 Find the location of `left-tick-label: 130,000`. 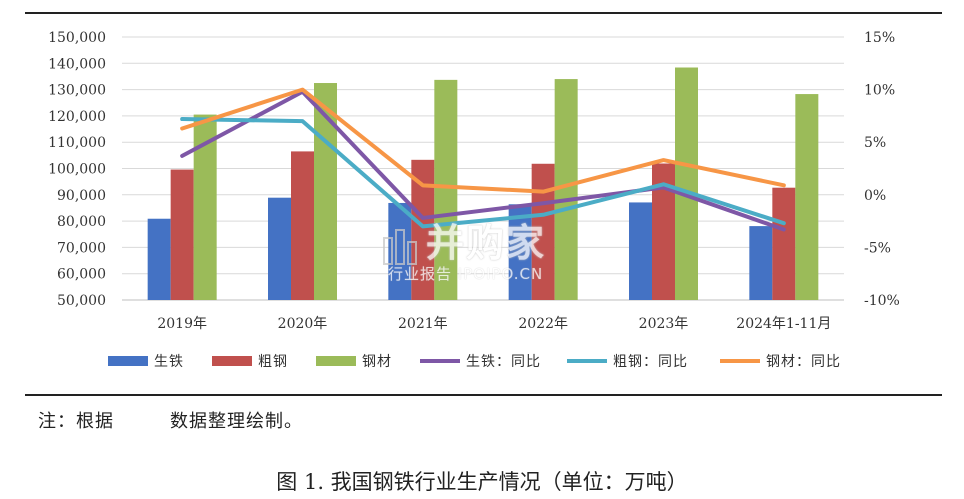

left-tick-label: 130,000 is located at coordinates (77, 91).